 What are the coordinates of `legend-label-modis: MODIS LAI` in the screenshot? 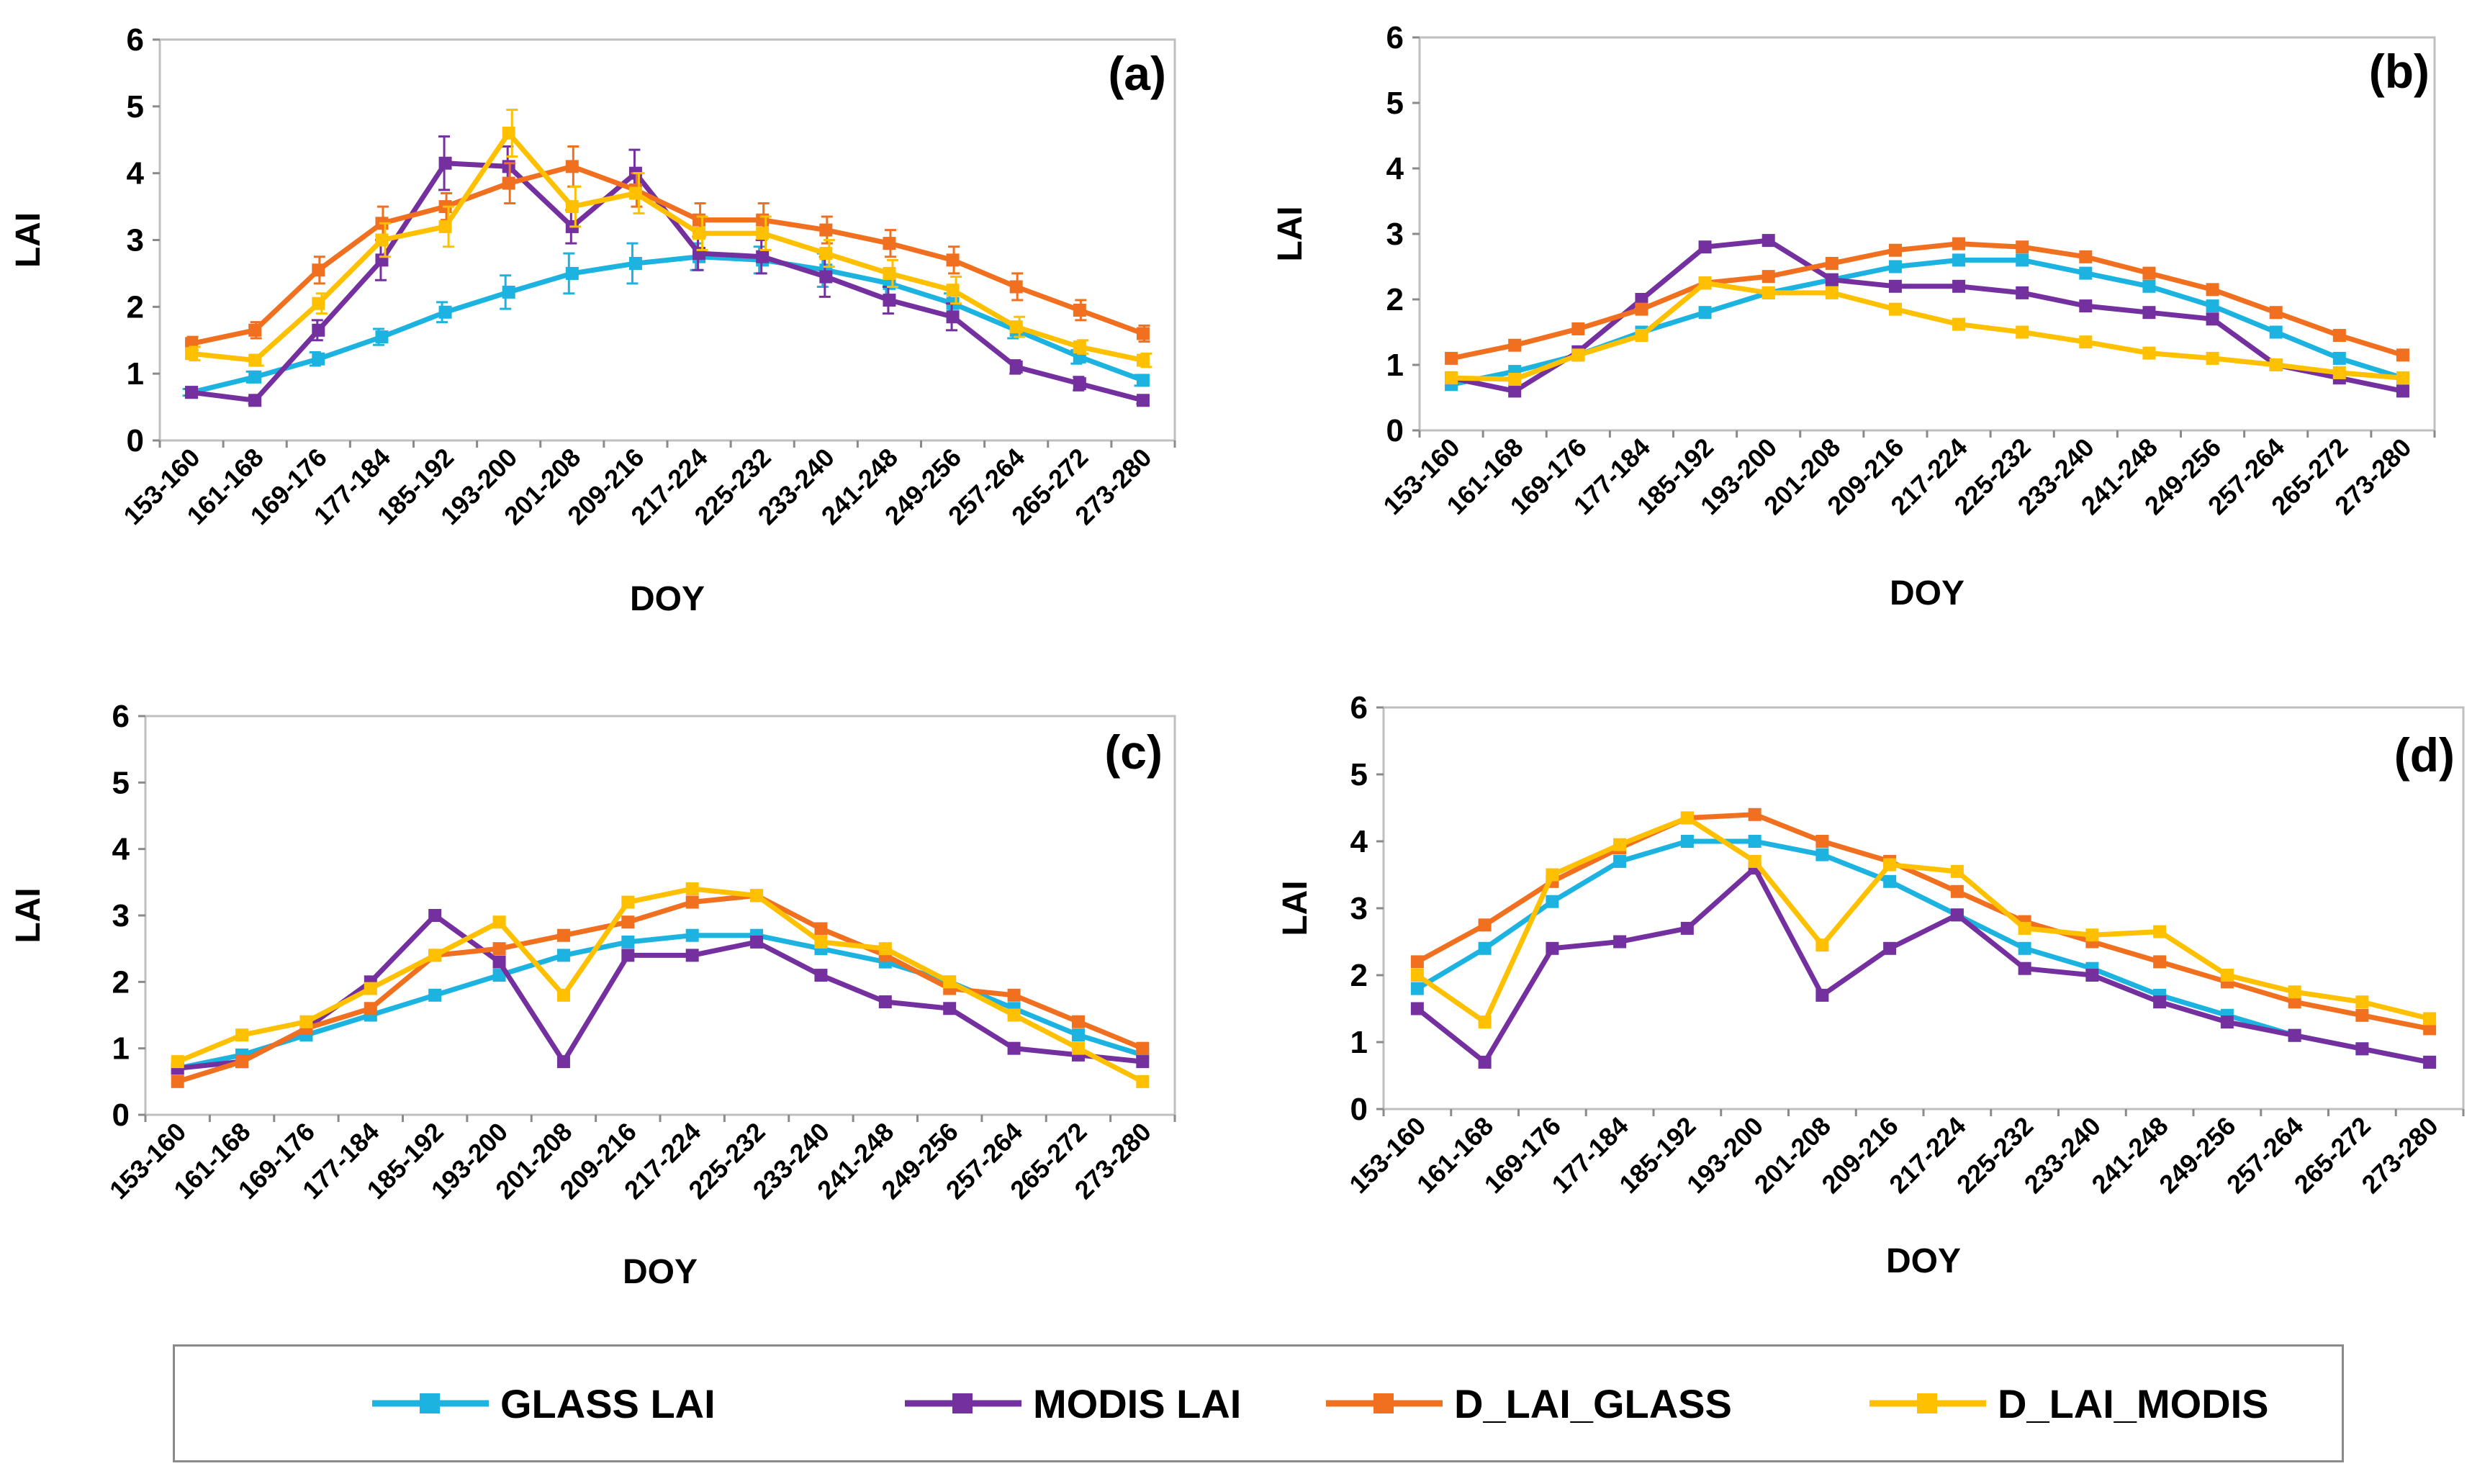 It's located at (1137, 1403).